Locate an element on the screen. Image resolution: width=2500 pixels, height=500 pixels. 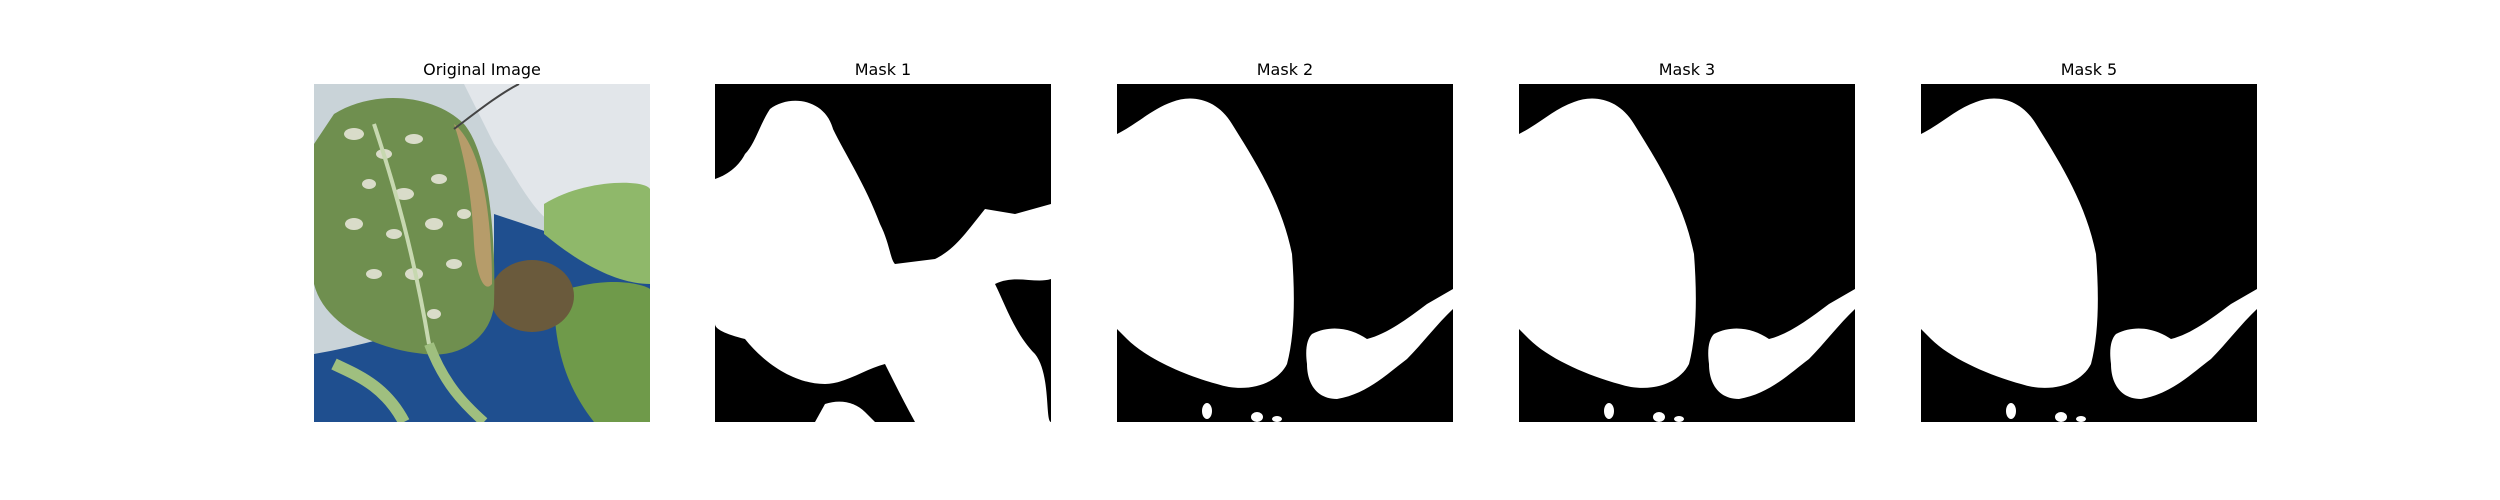
panel-title: Mask 5 is located at coordinates (2089, 69).